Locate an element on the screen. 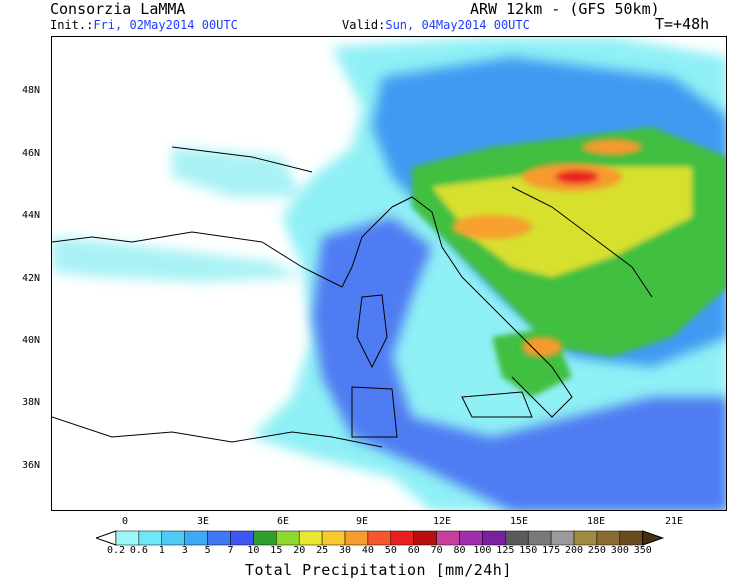 The width and height of the screenshot is (751, 580). lat-label-46n: 46N is located at coordinates (31, 153).